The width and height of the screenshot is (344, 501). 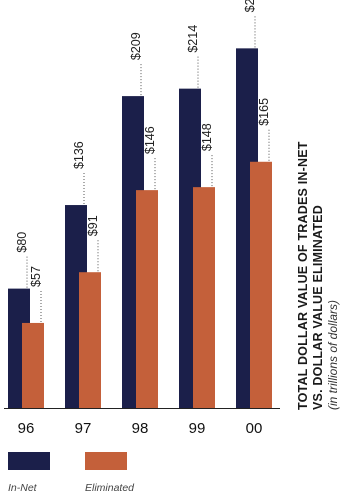 I want to click on data-label: $148, so click(x=207, y=137).